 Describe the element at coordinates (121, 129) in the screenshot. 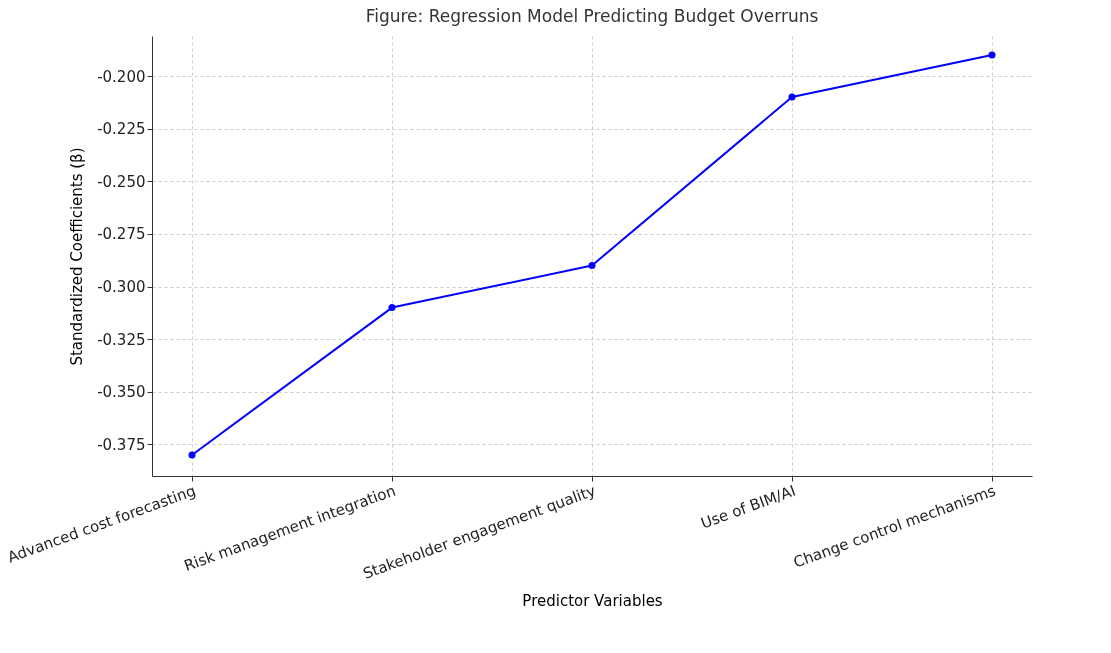

I see `y-tick-label: -0.225` at that location.